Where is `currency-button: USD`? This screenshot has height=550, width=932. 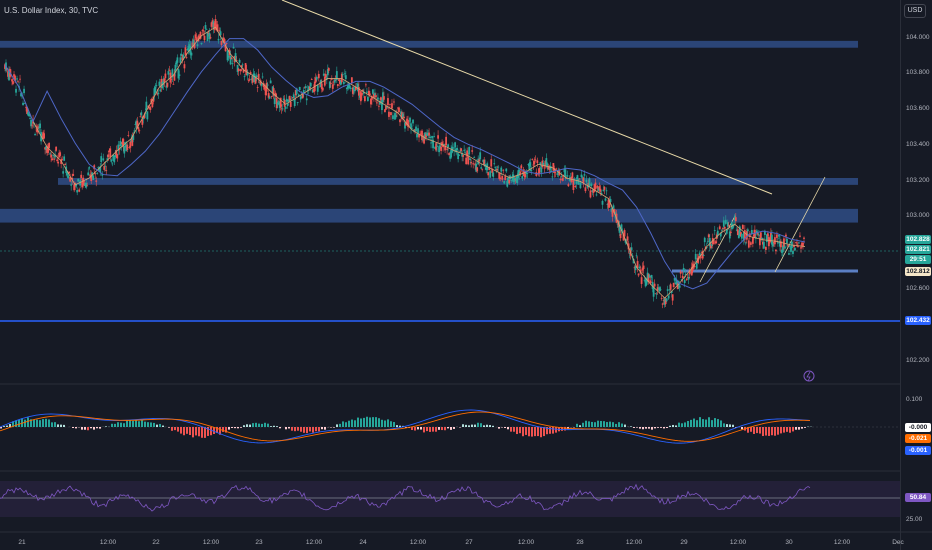 currency-button: USD is located at coordinates (915, 11).